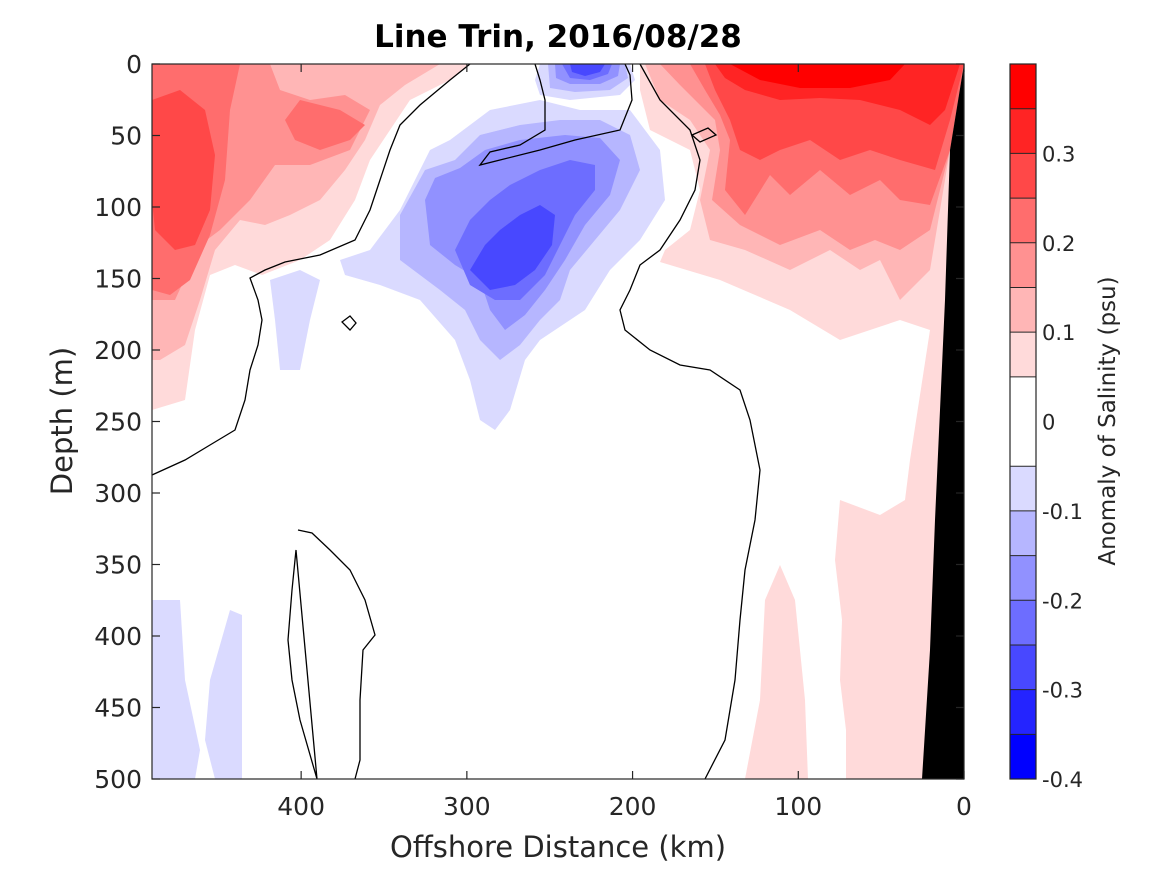  Describe the element at coordinates (62, 421) in the screenshot. I see `y-axis-label: Depth (m)` at that location.